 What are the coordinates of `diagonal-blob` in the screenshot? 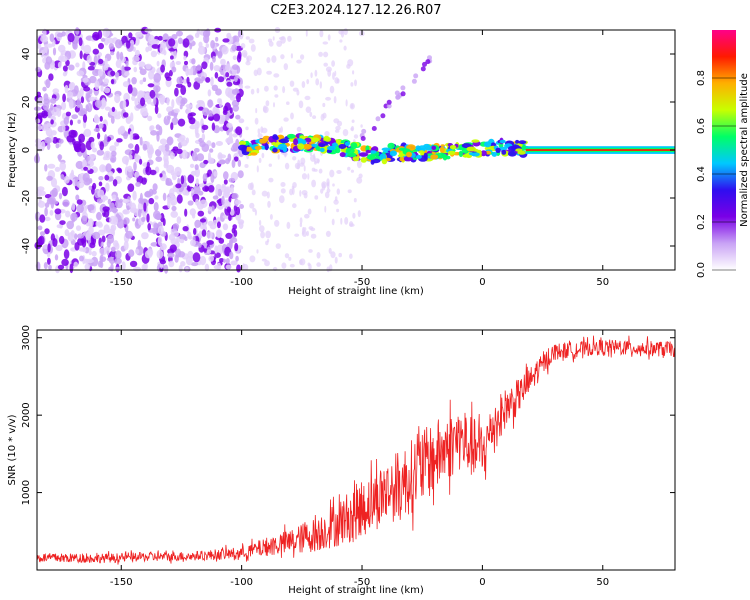 It's located at (364, 131).